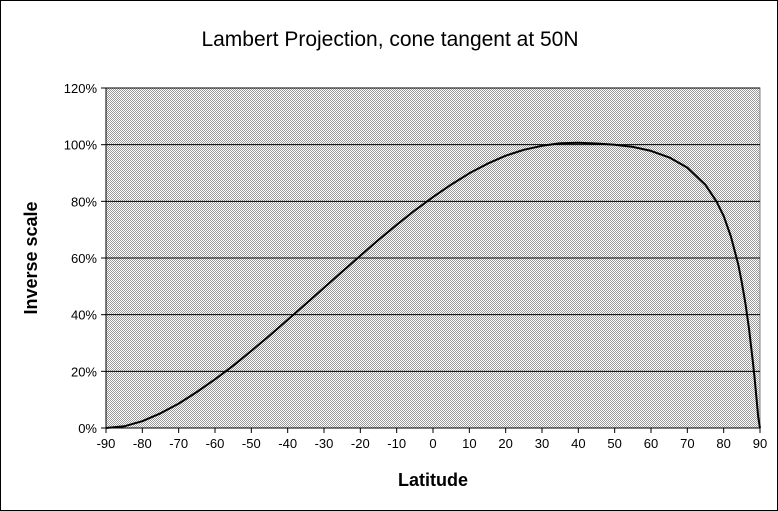 The width and height of the screenshot is (778, 511). I want to click on x-tick-label: -50, so click(251, 443).